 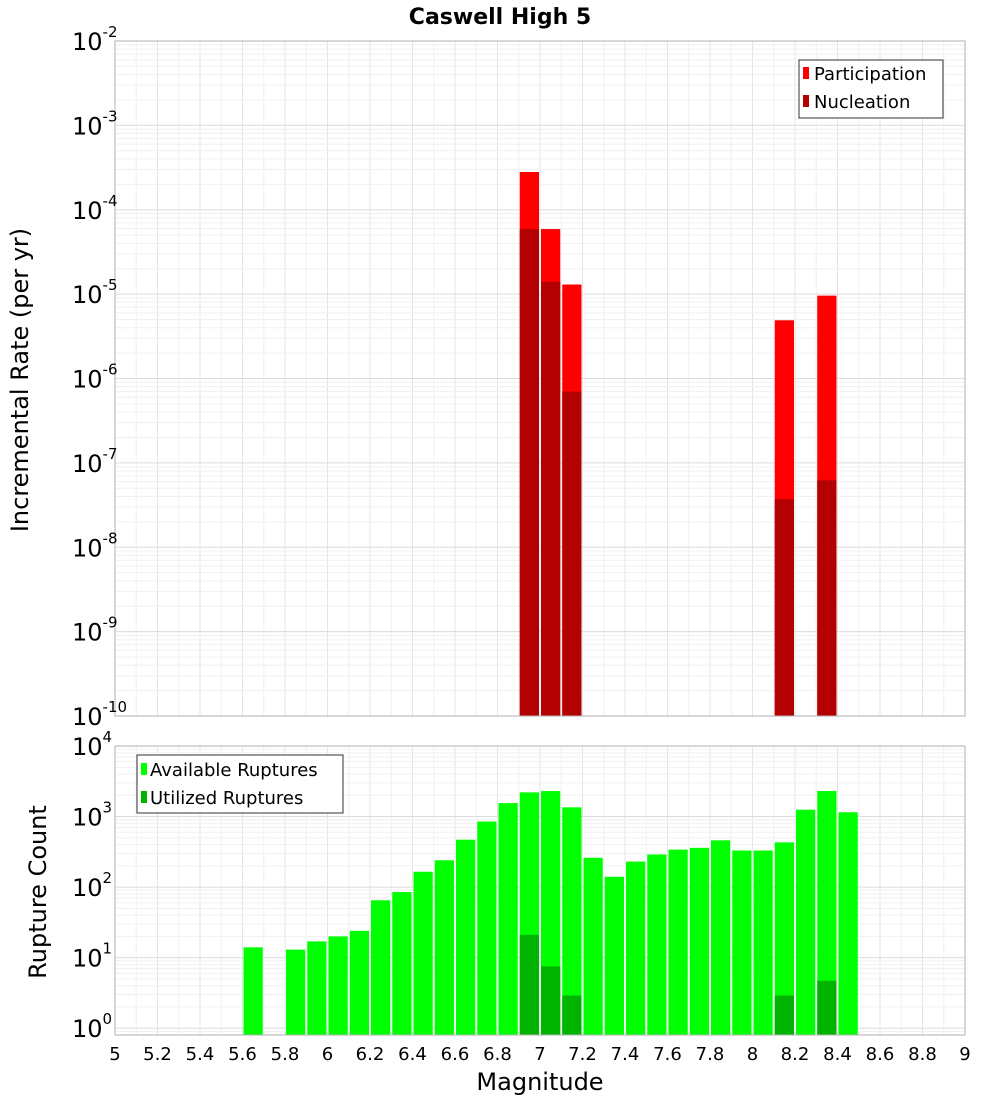 What do you see at coordinates (795, 1054) in the screenshot?
I see `x-tick-label: 8.2` at bounding box center [795, 1054].